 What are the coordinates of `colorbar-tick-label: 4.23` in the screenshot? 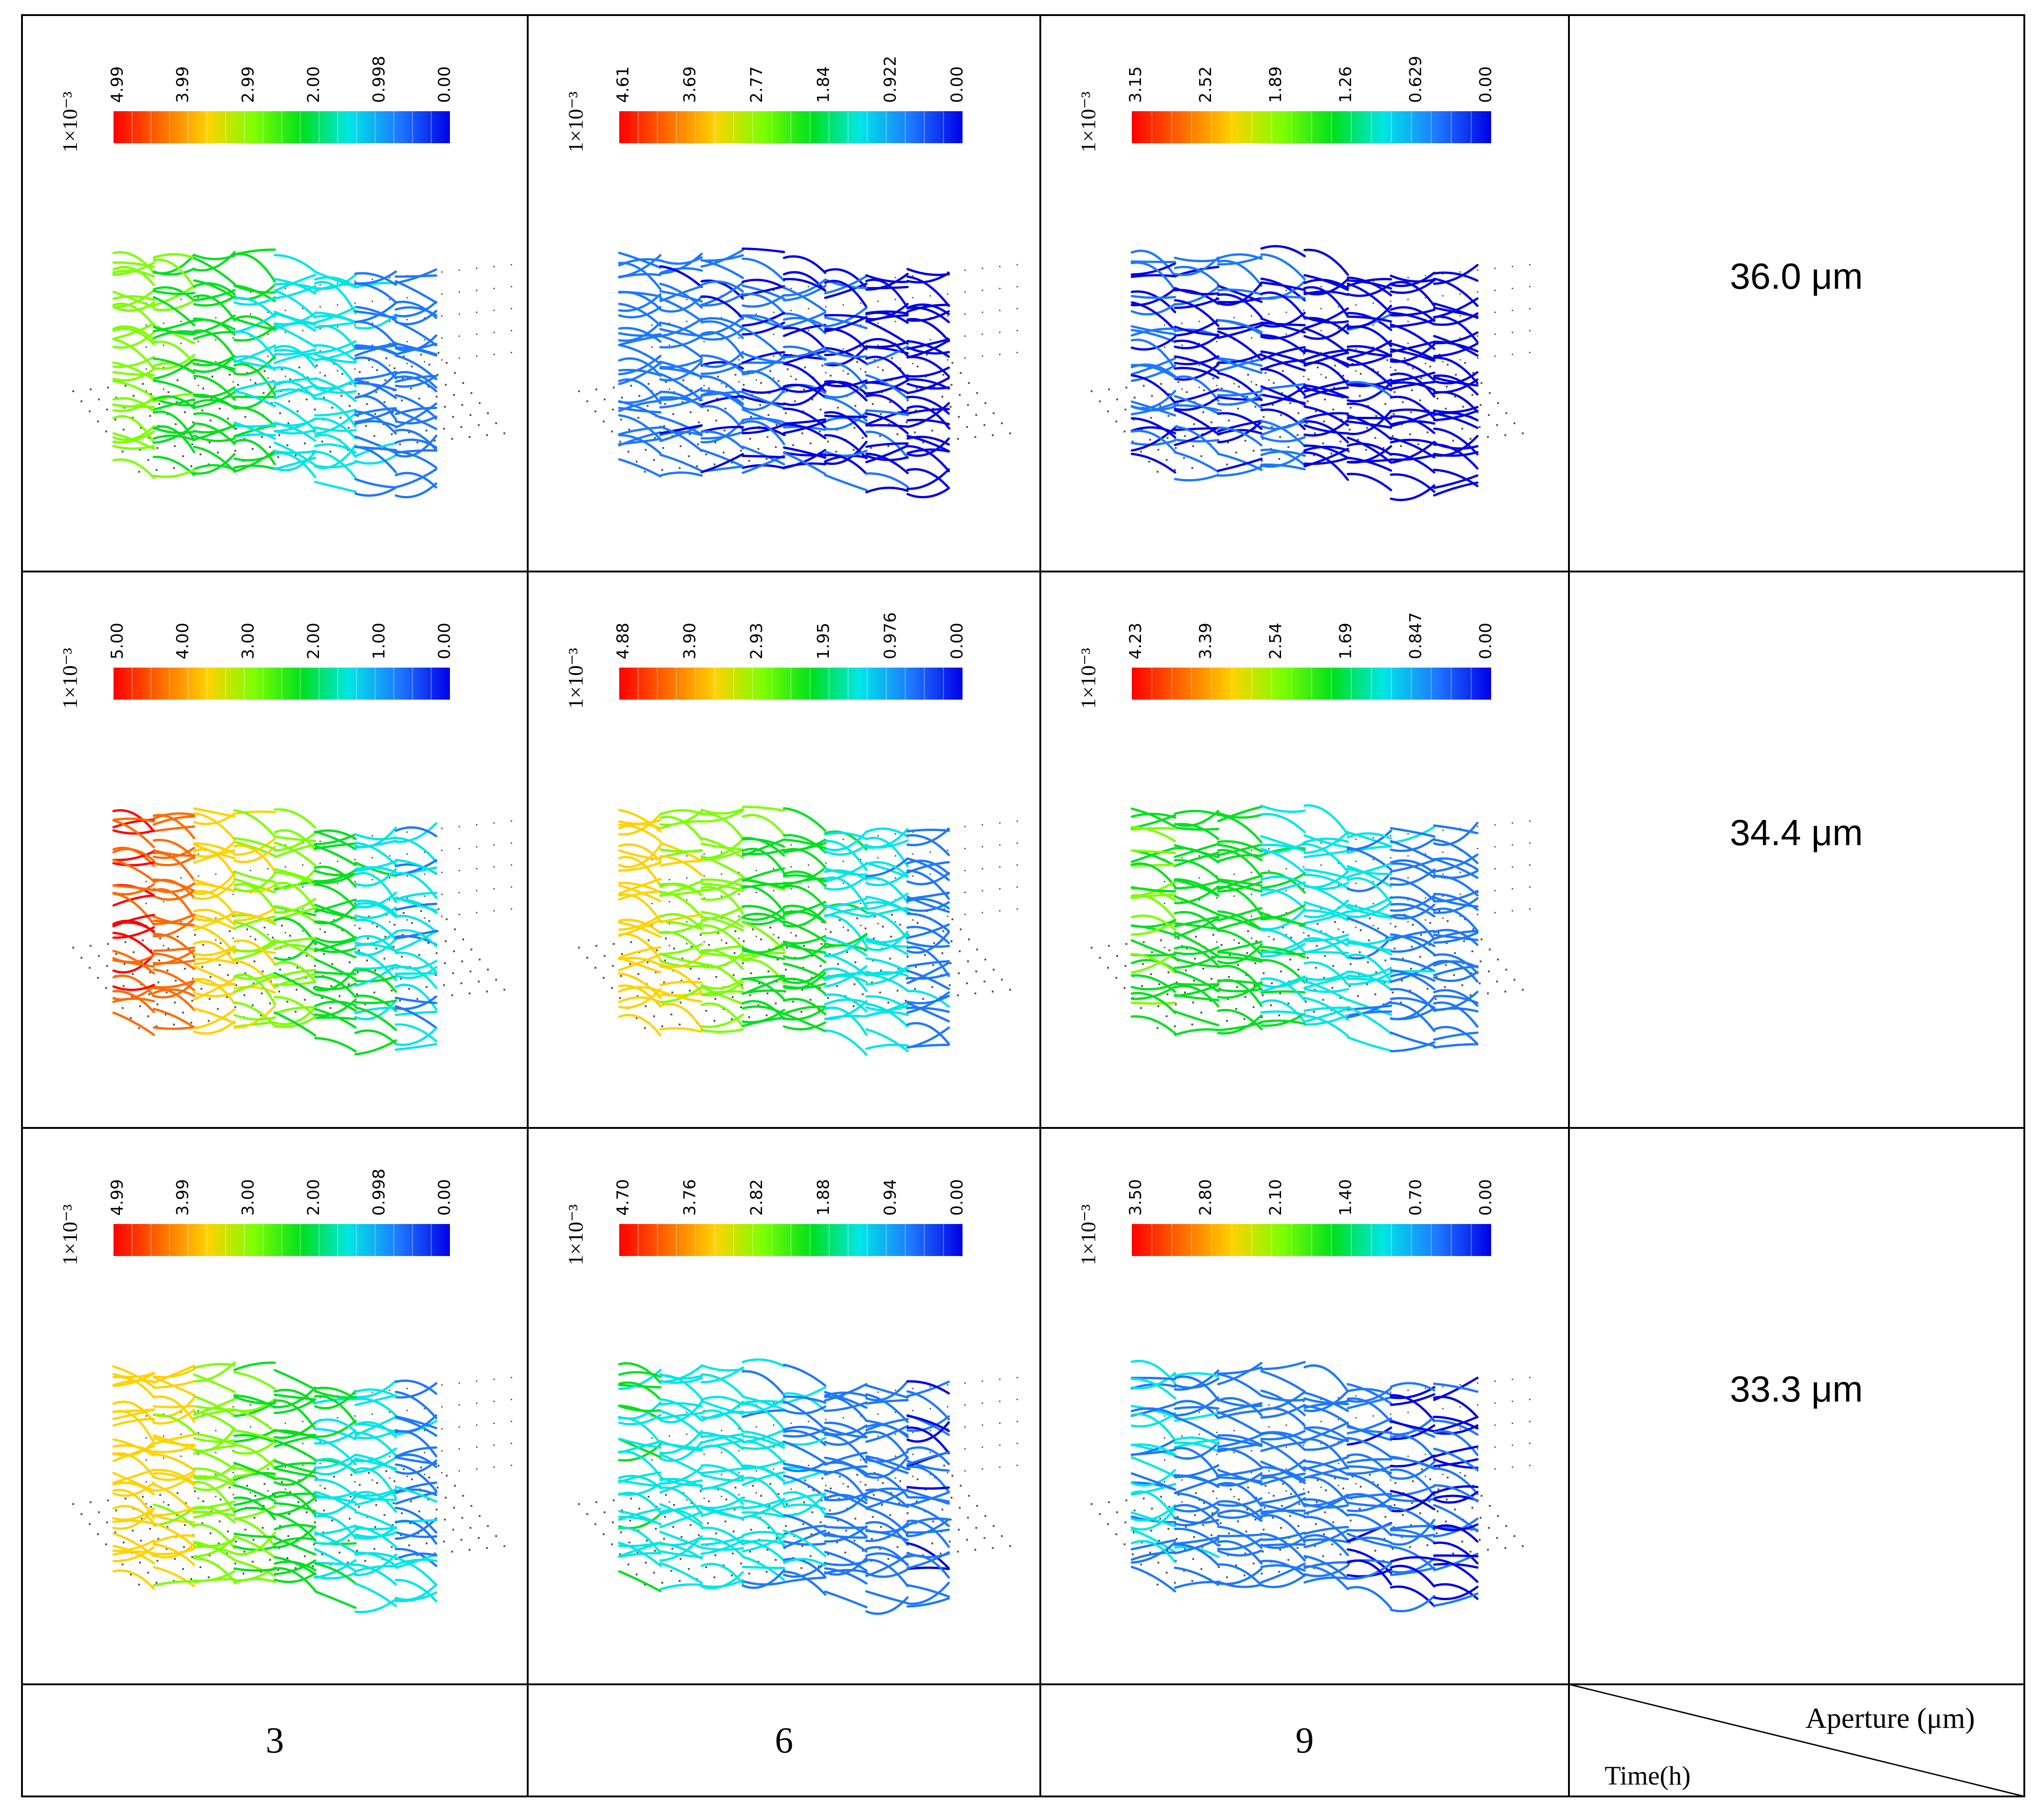 It's located at (1135, 641).